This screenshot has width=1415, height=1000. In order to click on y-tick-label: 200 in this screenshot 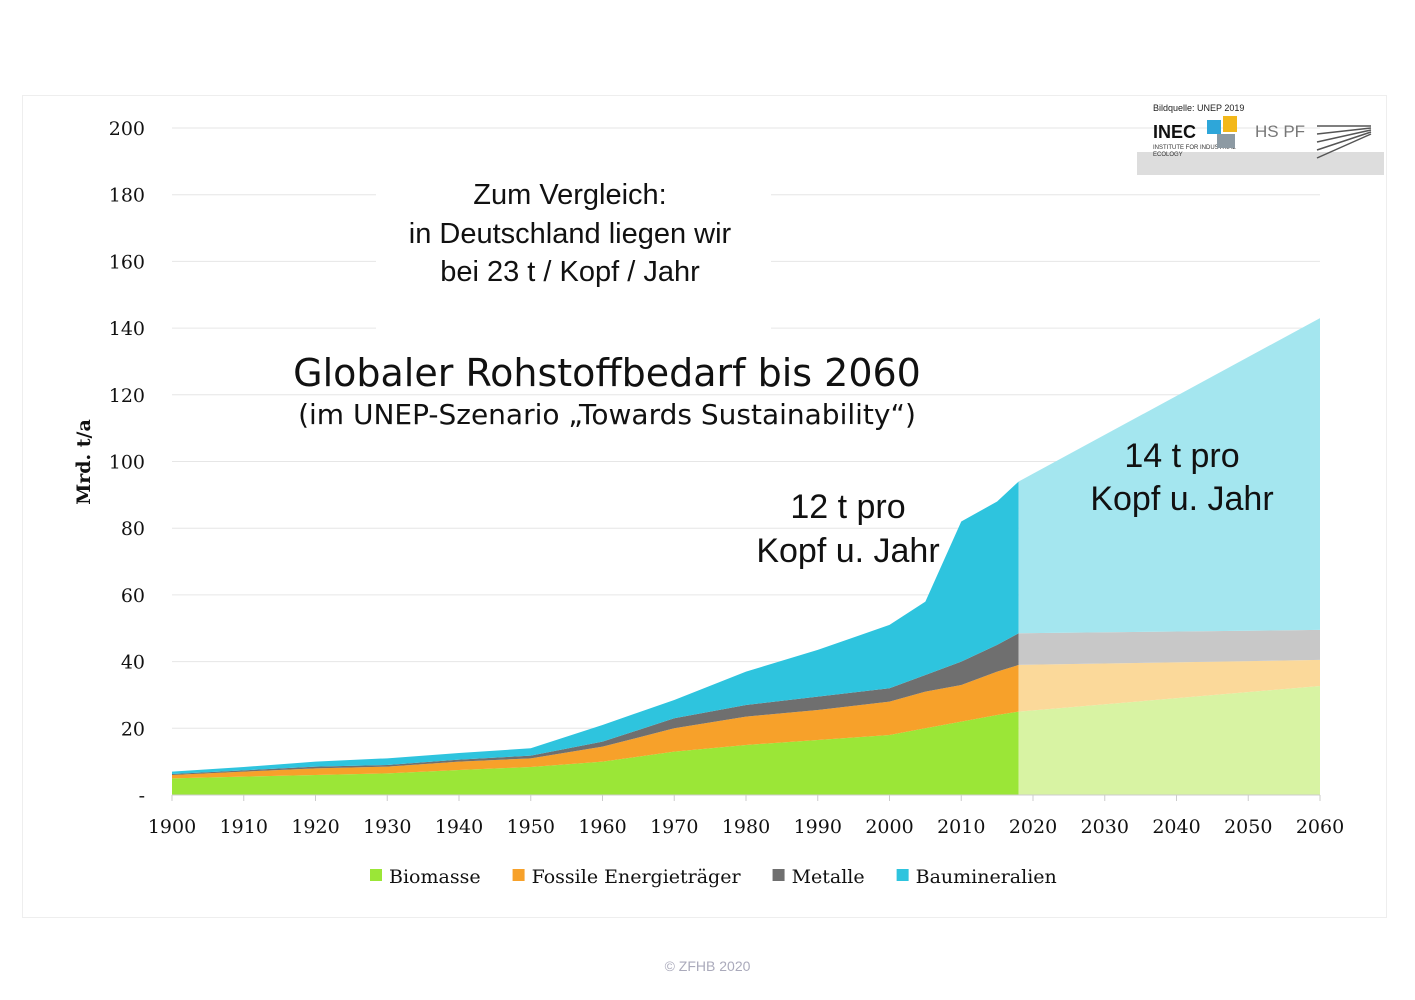, I will do `click(127, 129)`.